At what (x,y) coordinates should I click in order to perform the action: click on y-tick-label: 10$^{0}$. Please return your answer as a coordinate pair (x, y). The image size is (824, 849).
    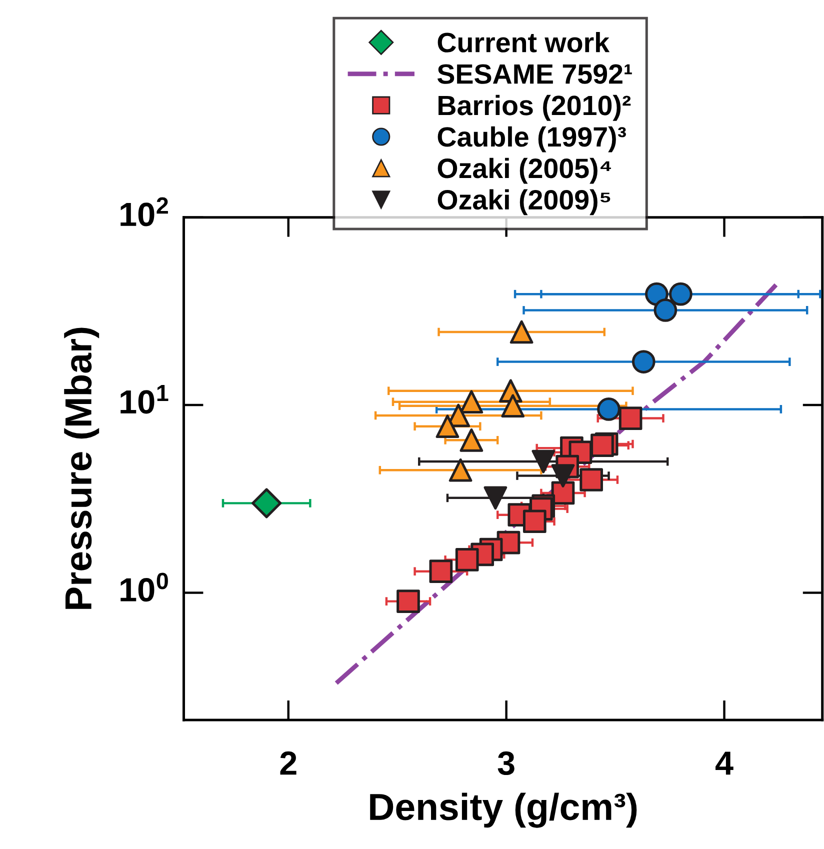
    Looking at the image, I should click on (144, 587).